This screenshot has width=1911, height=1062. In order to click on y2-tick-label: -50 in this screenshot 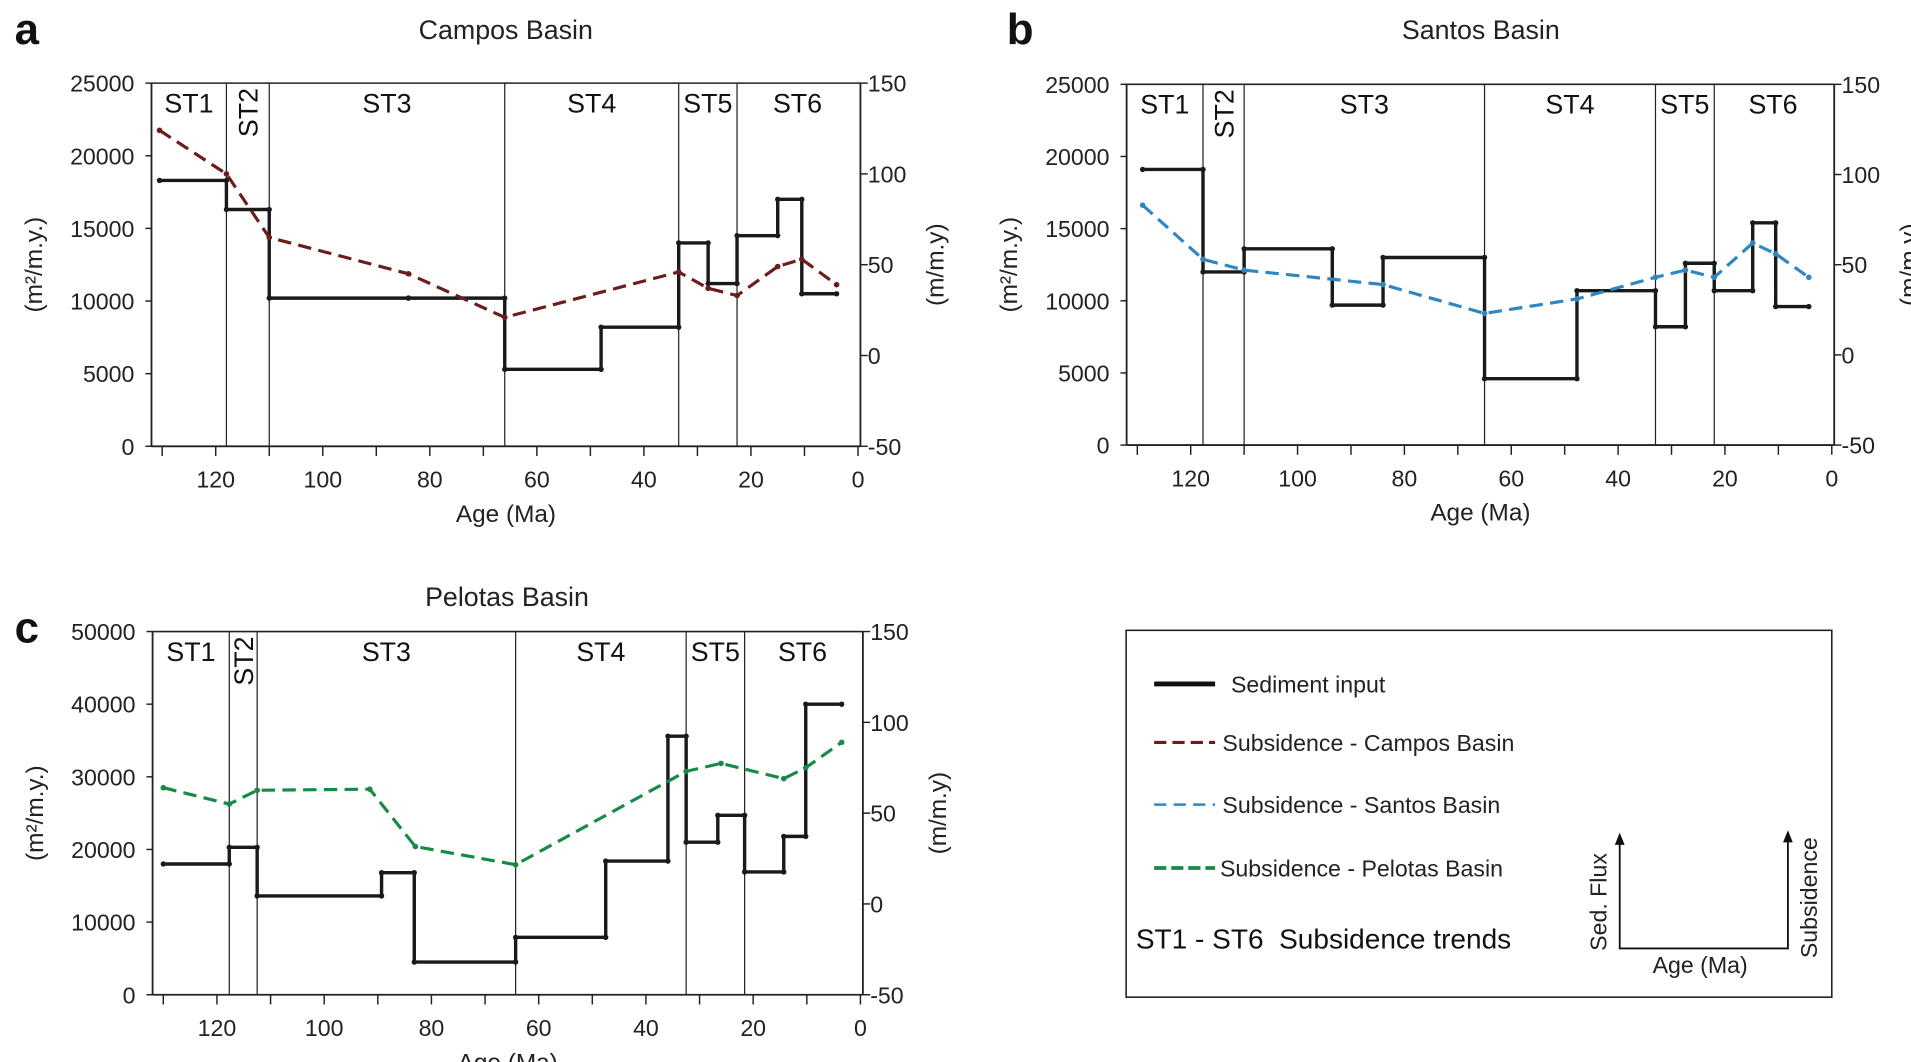, I will do `click(886, 995)`.